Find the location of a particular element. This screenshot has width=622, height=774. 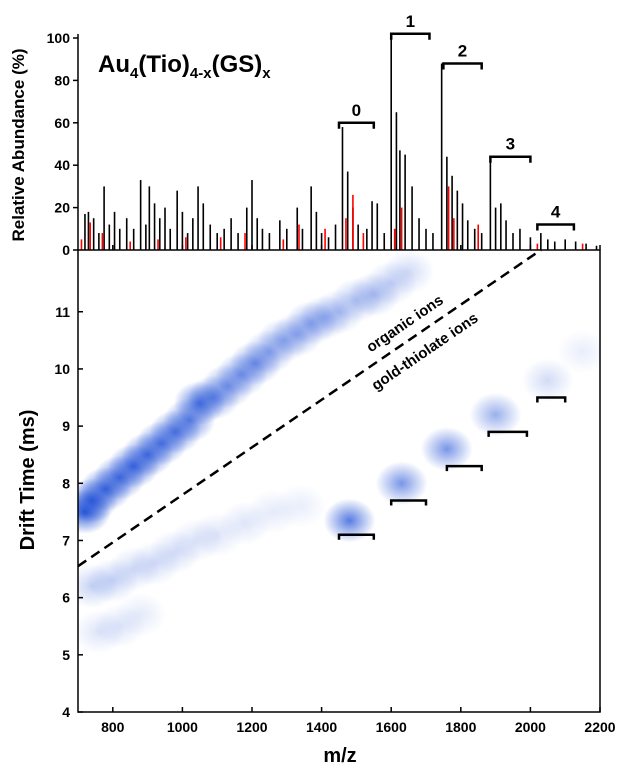

y-tick-label: 60 is located at coordinates (62, 123).